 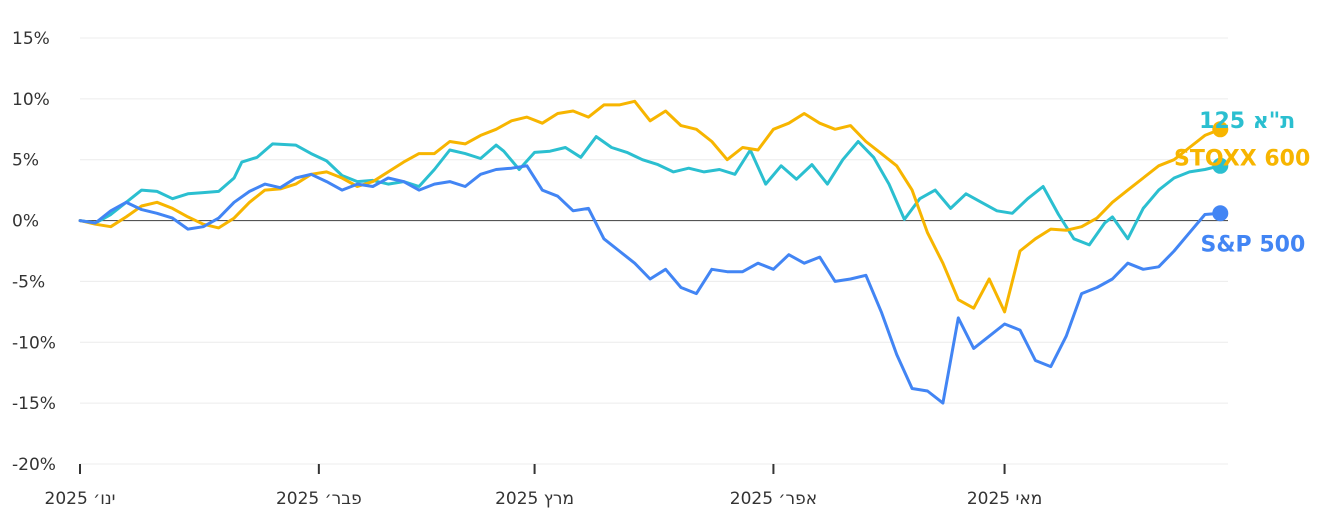 What do you see at coordinates (1242, 158) in the screenshot?
I see `series-name-label: STOXX 600` at bounding box center [1242, 158].